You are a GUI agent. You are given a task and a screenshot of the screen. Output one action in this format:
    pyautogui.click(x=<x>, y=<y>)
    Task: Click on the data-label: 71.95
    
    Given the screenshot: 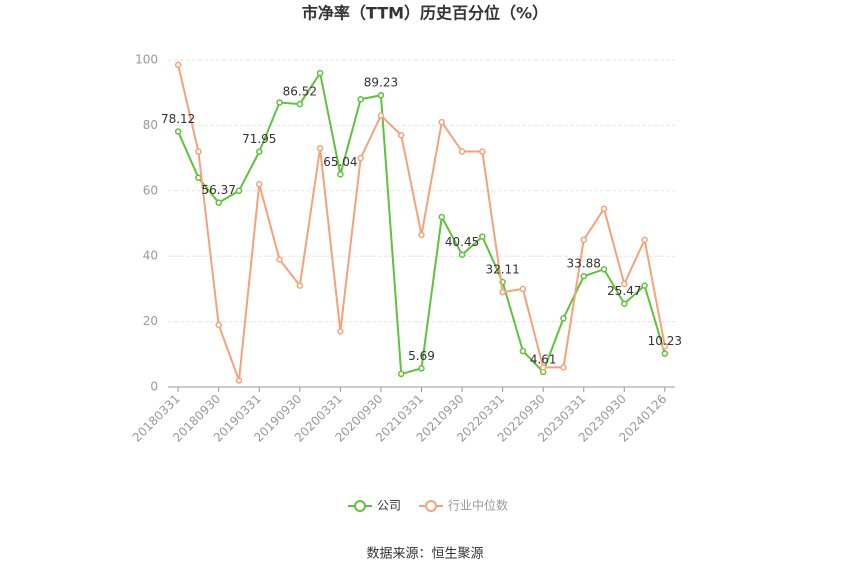 What is the action you would take?
    pyautogui.click(x=259, y=139)
    